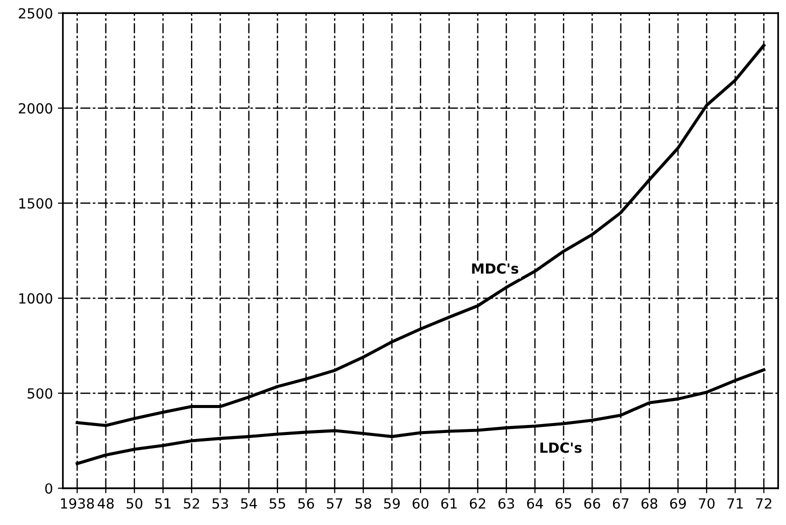  I want to click on x-tick-label: 60, so click(420, 503).